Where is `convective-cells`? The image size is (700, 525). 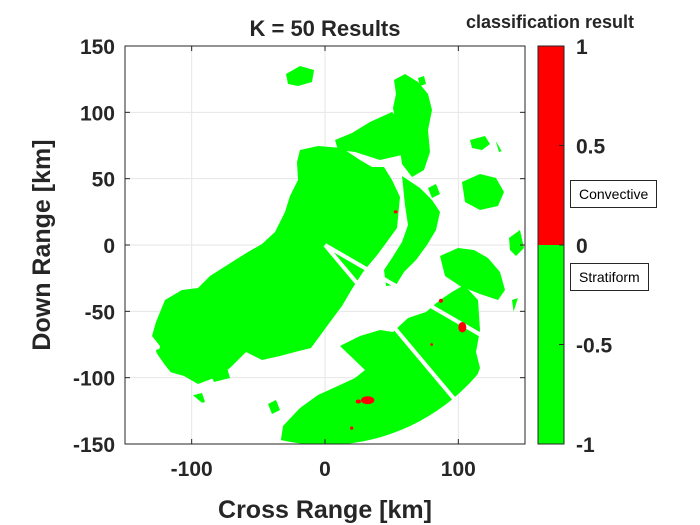 convective-cells is located at coordinates (408, 320).